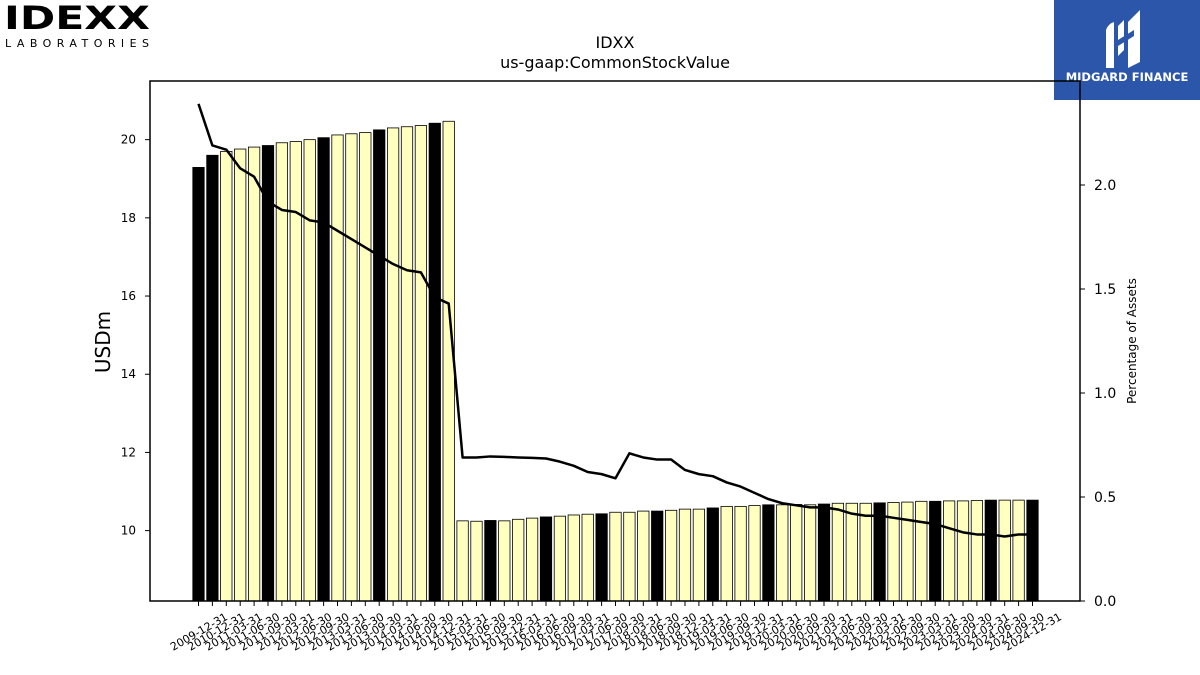 Image resolution: width=1200 pixels, height=675 pixels. Describe the element at coordinates (1127, 77) in the screenshot. I see `badge-text: MIDGARD FINANCE` at that location.